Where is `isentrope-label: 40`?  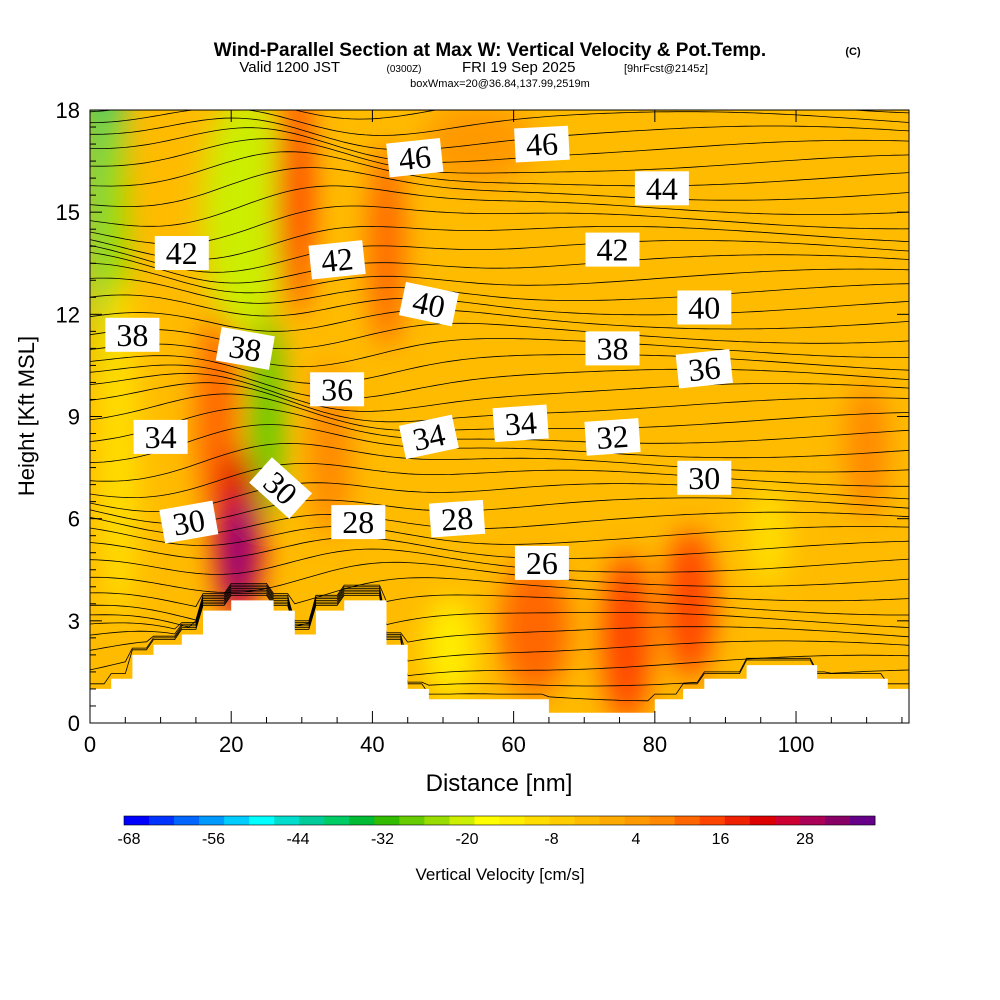
isentrope-label: 40 is located at coordinates (704, 308).